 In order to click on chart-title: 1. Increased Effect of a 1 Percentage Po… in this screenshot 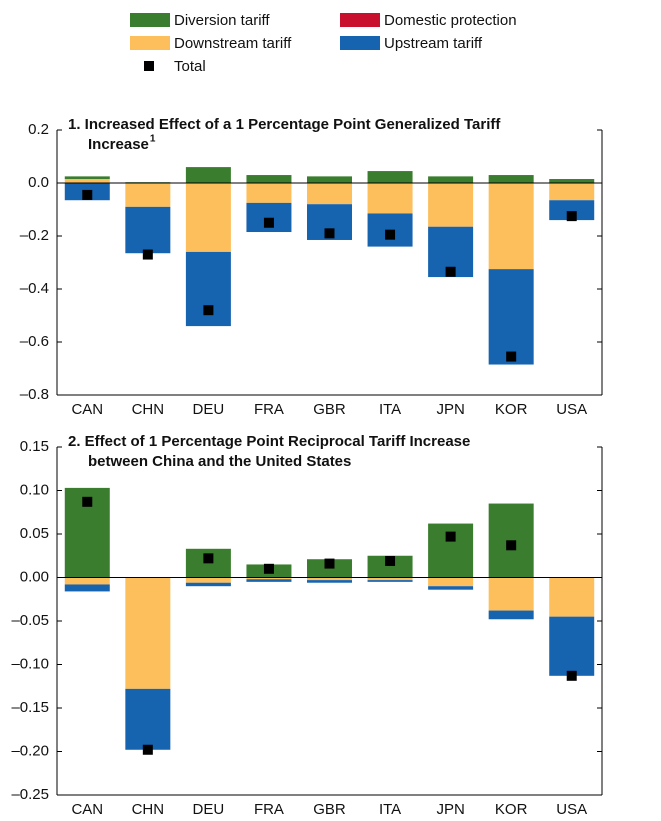, I will do `click(284, 124)`.